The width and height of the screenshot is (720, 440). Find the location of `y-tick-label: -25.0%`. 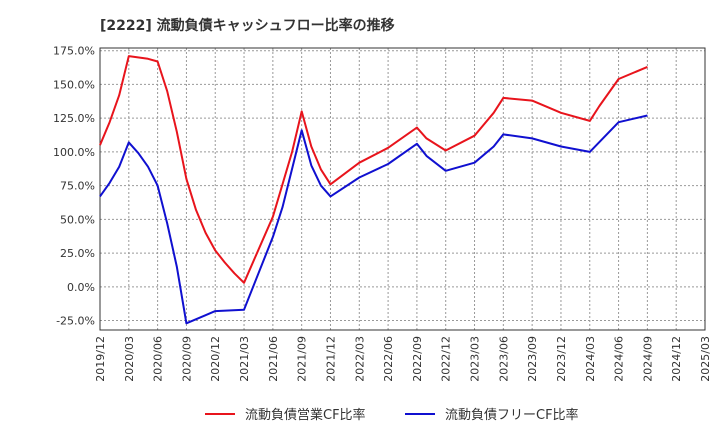

y-tick-label: -25.0% is located at coordinates (75, 321).